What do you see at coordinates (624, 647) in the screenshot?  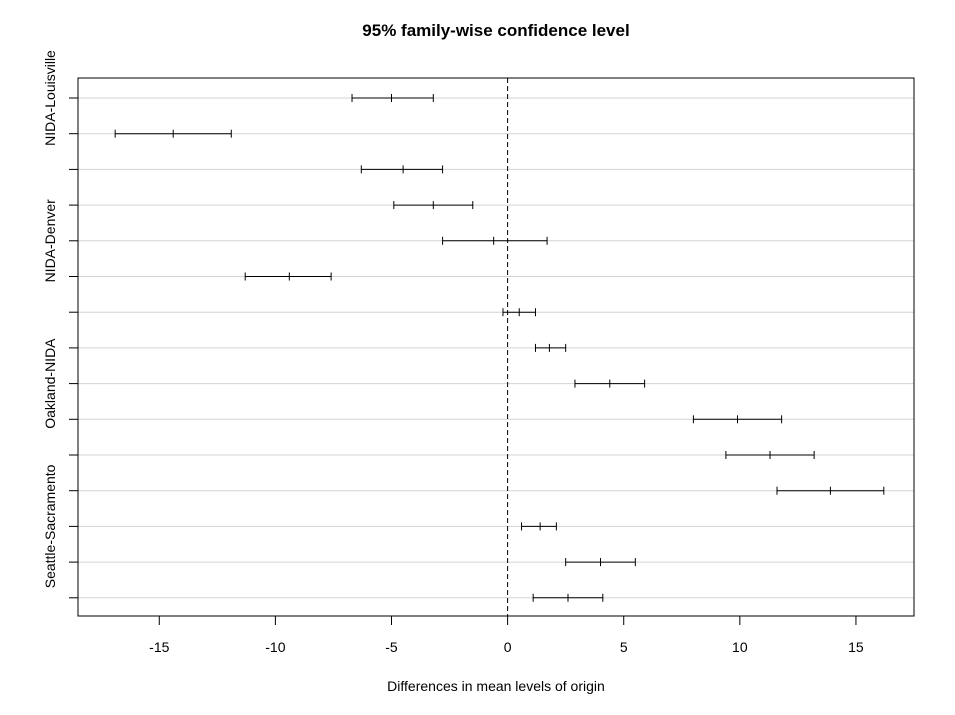 I see `x-tick-label: 5` at bounding box center [624, 647].